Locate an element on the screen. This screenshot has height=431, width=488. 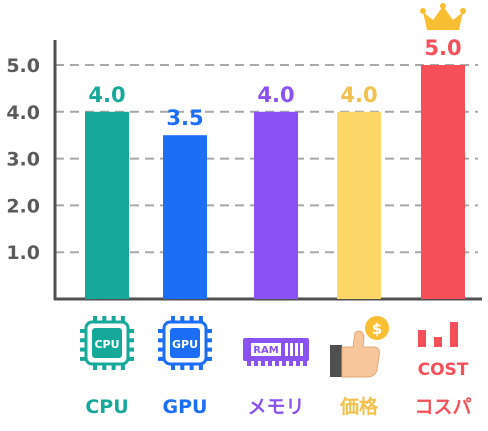
x-tick-label: 価格 is located at coordinates (359, 406).